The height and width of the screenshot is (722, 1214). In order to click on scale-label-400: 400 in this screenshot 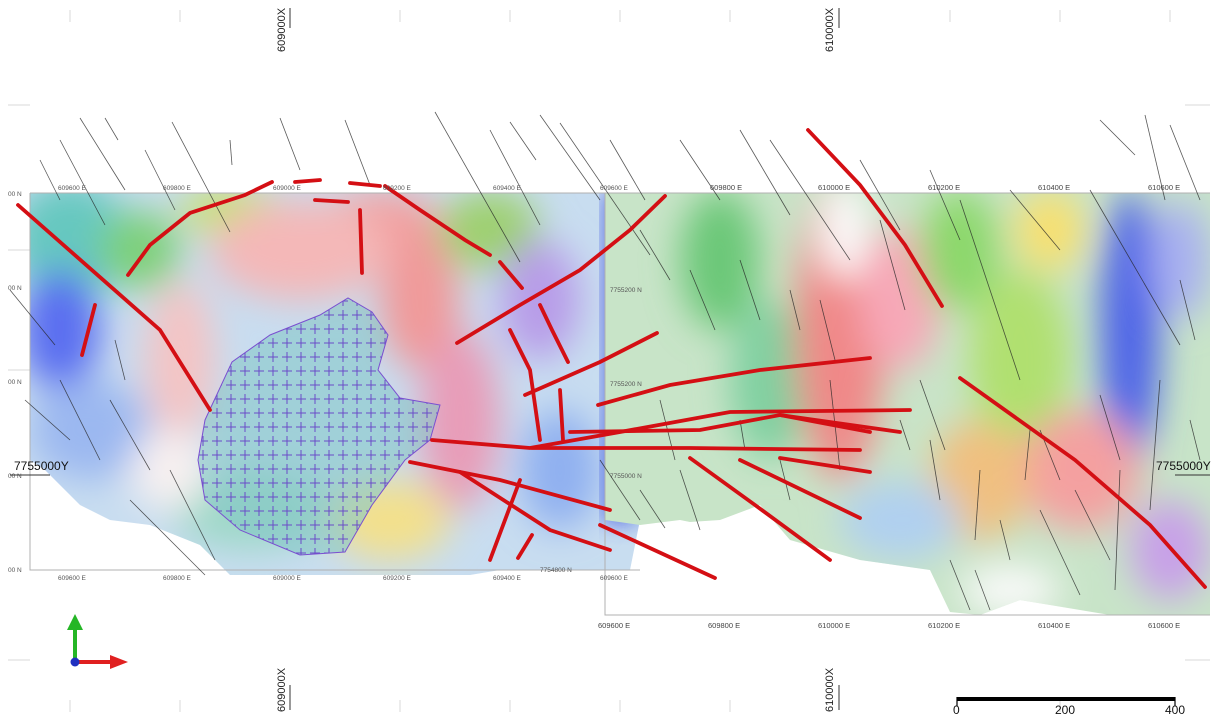, I will do `click(1175, 710)`.